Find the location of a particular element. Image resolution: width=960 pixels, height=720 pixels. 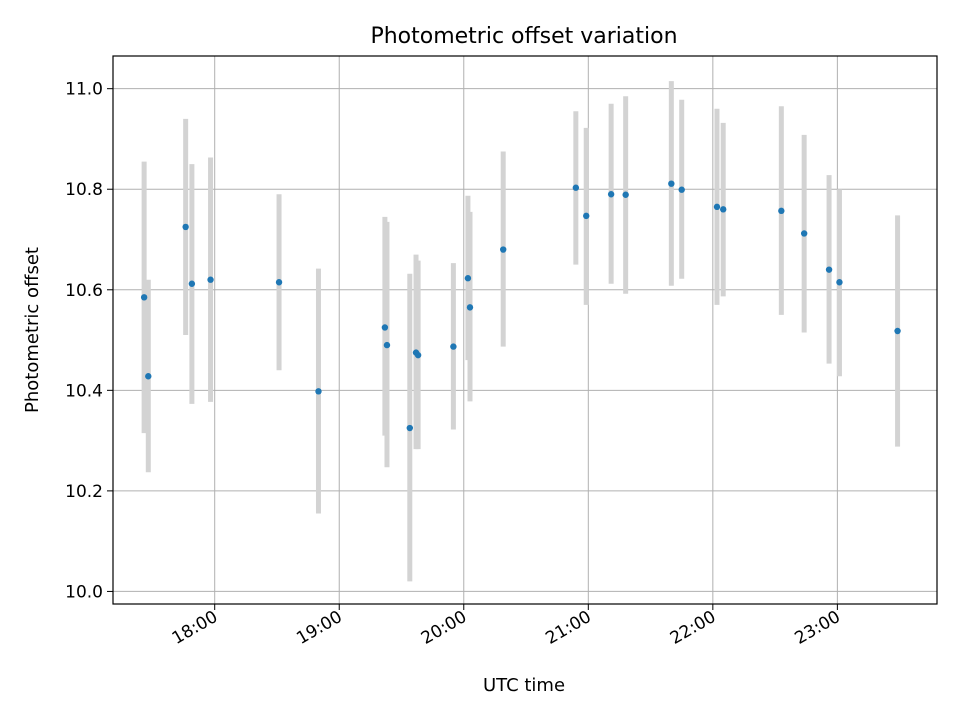

y-tick-label: 10.6 is located at coordinates (84, 291).